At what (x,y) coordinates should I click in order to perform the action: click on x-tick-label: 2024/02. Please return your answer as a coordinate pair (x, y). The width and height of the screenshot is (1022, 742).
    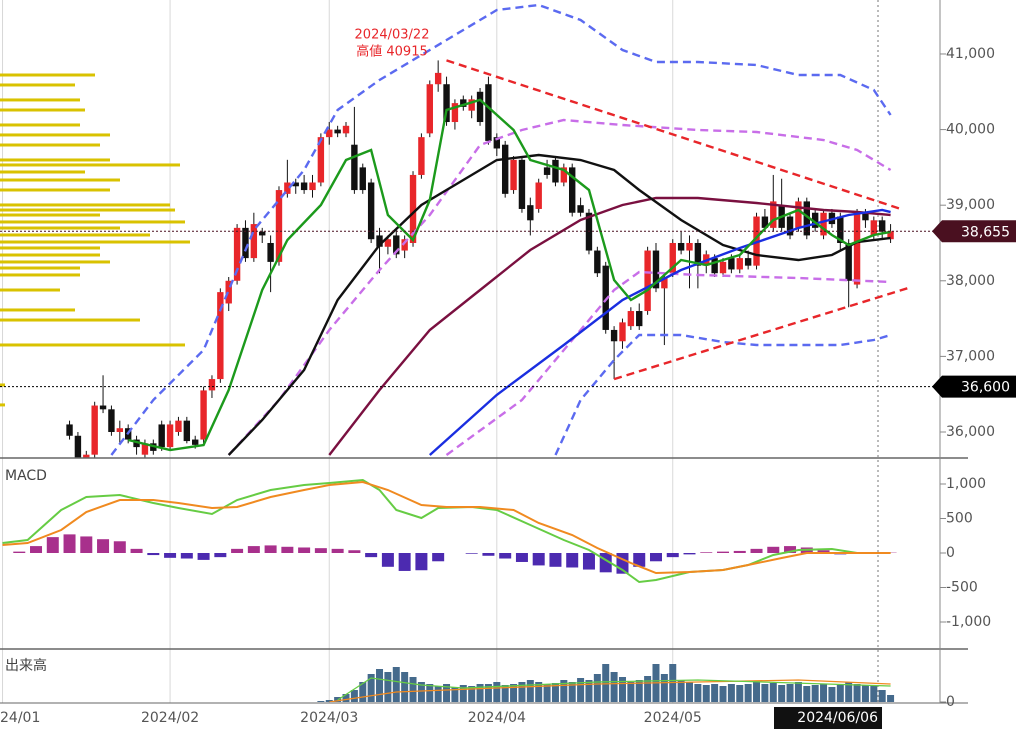
    Looking at the image, I should click on (170, 718).